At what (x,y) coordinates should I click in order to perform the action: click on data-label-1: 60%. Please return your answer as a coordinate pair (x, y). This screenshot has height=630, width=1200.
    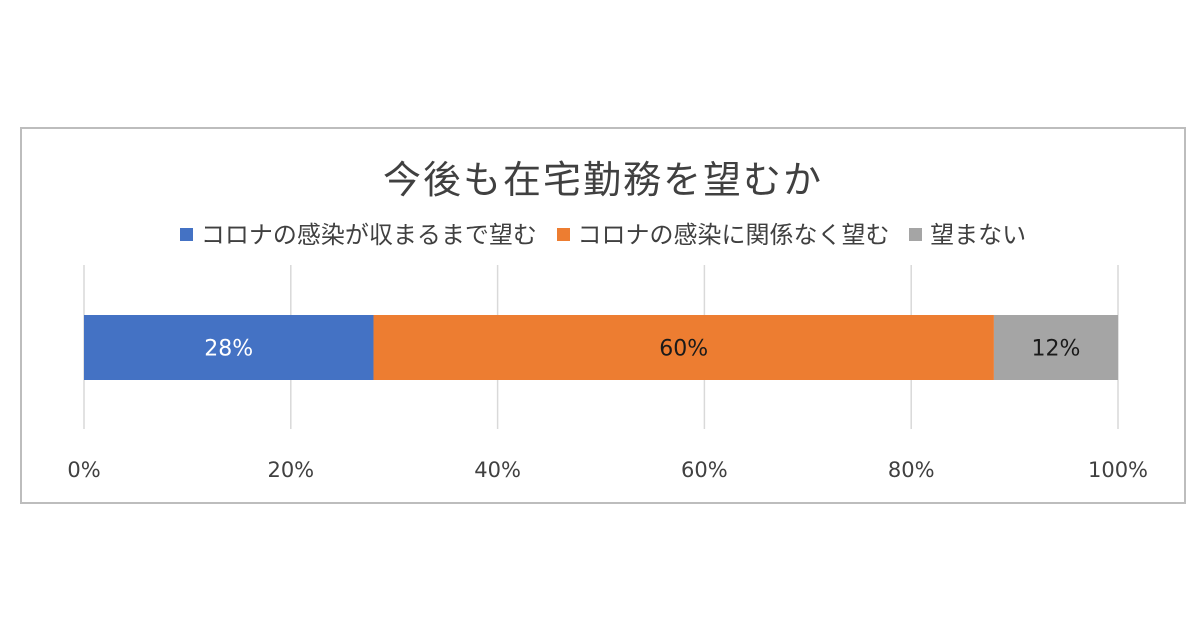
    Looking at the image, I should click on (683, 349).